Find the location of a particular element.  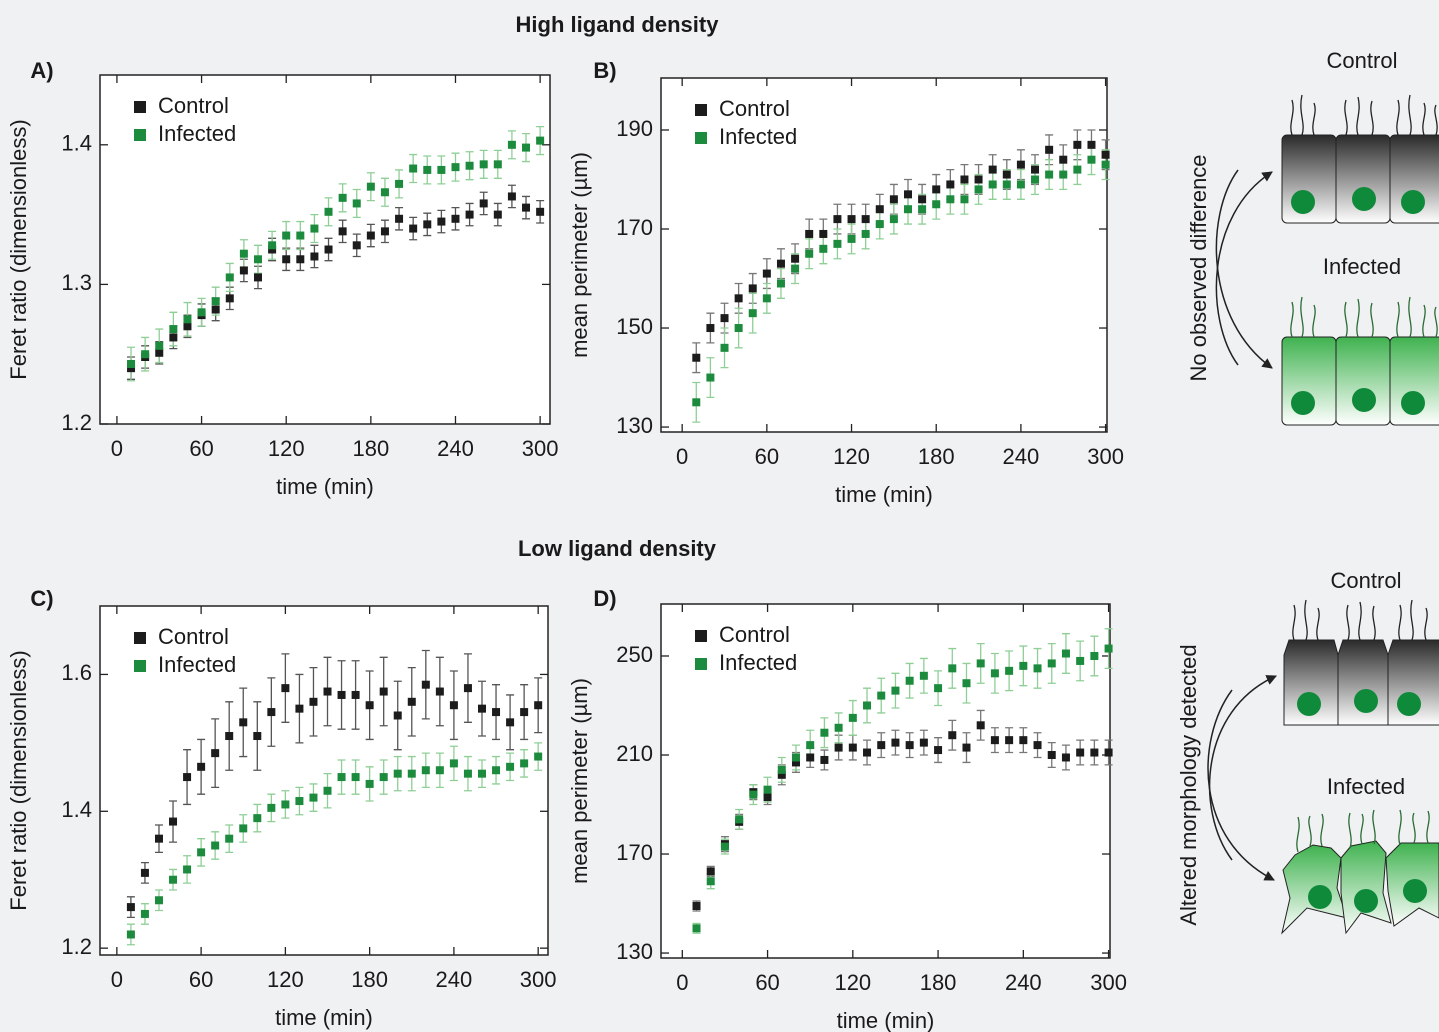

panel-label: C) is located at coordinates (41, 598).